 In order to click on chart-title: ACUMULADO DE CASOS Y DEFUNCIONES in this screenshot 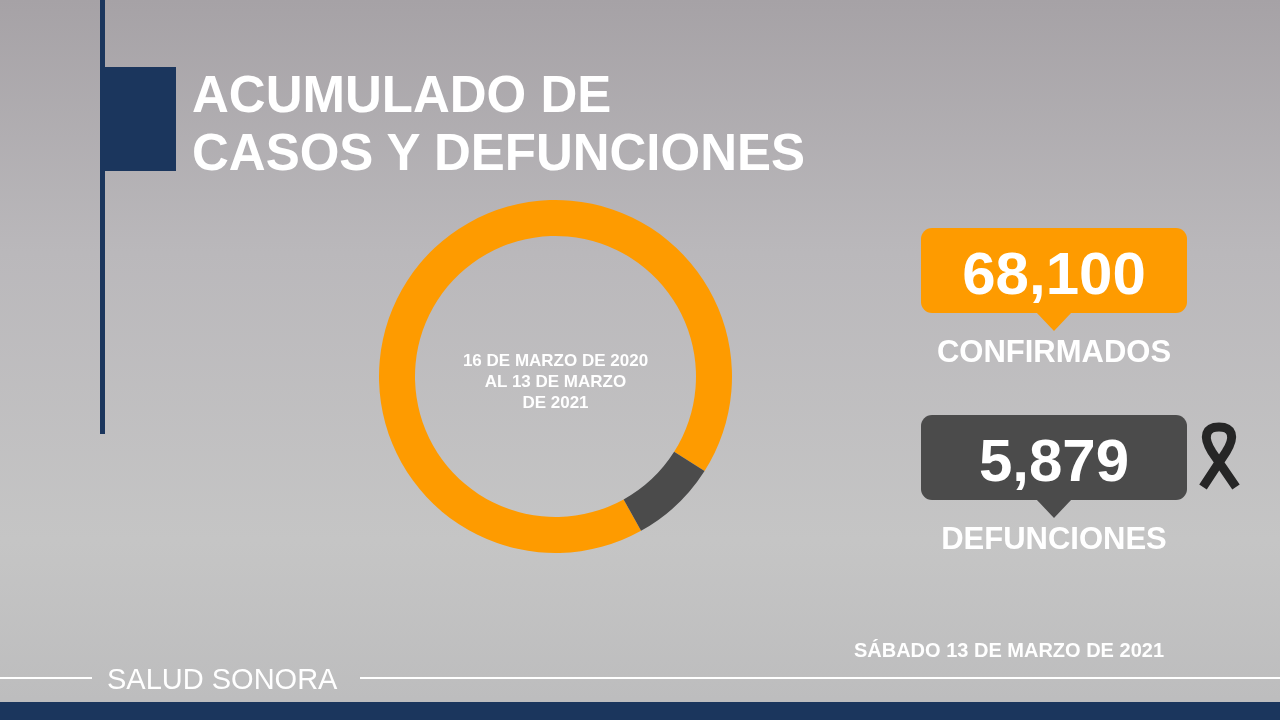, I will do `click(499, 123)`.